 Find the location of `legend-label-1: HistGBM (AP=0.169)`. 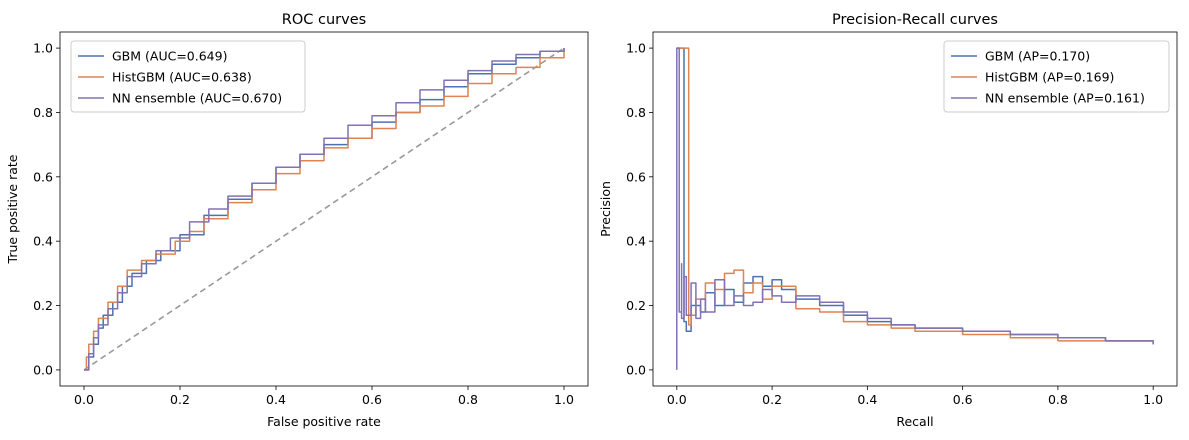

legend-label-1: HistGBM (AP=0.169) is located at coordinates (1049, 77).